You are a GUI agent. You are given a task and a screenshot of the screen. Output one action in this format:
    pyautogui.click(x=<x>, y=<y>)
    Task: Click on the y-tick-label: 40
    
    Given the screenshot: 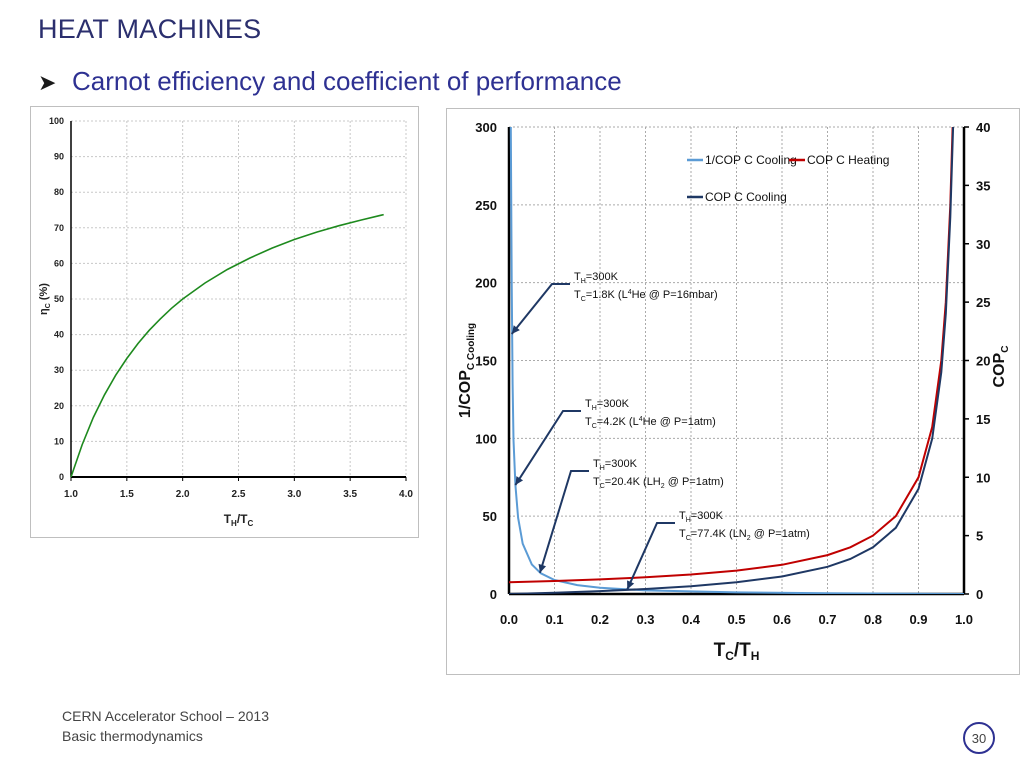 What is the action you would take?
    pyautogui.click(x=59, y=335)
    